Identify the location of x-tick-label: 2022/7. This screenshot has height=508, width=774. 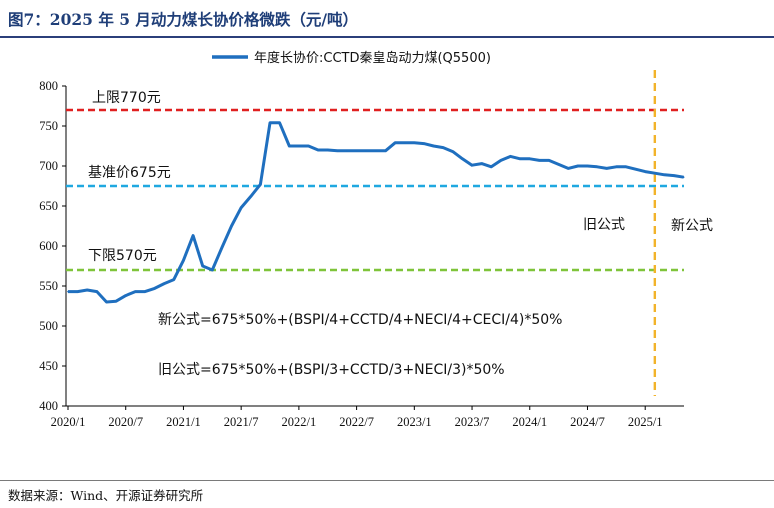
(356, 422).